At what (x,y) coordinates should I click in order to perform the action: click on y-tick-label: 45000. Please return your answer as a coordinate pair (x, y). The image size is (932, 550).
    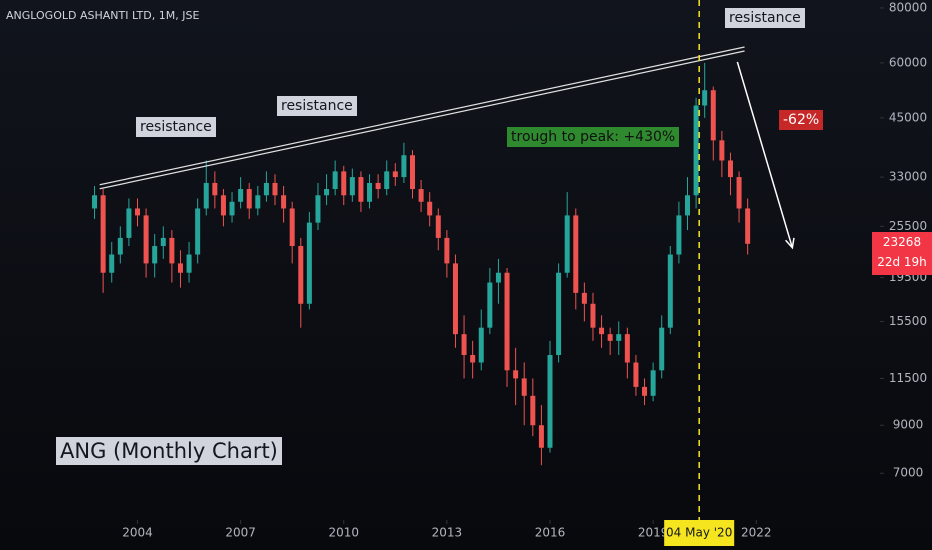
    Looking at the image, I should click on (908, 117).